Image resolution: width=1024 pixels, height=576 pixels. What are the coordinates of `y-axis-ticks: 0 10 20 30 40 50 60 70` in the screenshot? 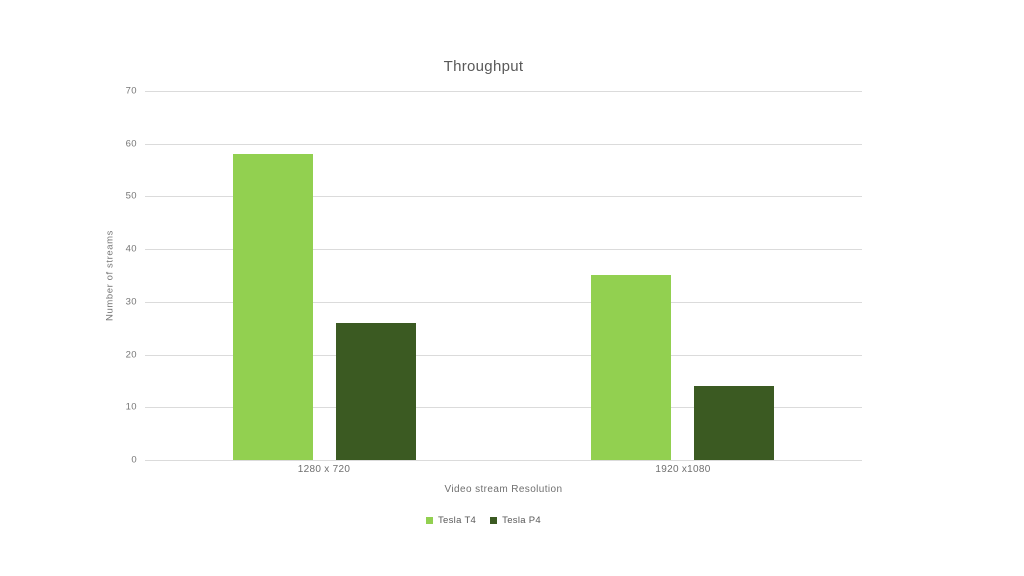 It's located at (118, 276).